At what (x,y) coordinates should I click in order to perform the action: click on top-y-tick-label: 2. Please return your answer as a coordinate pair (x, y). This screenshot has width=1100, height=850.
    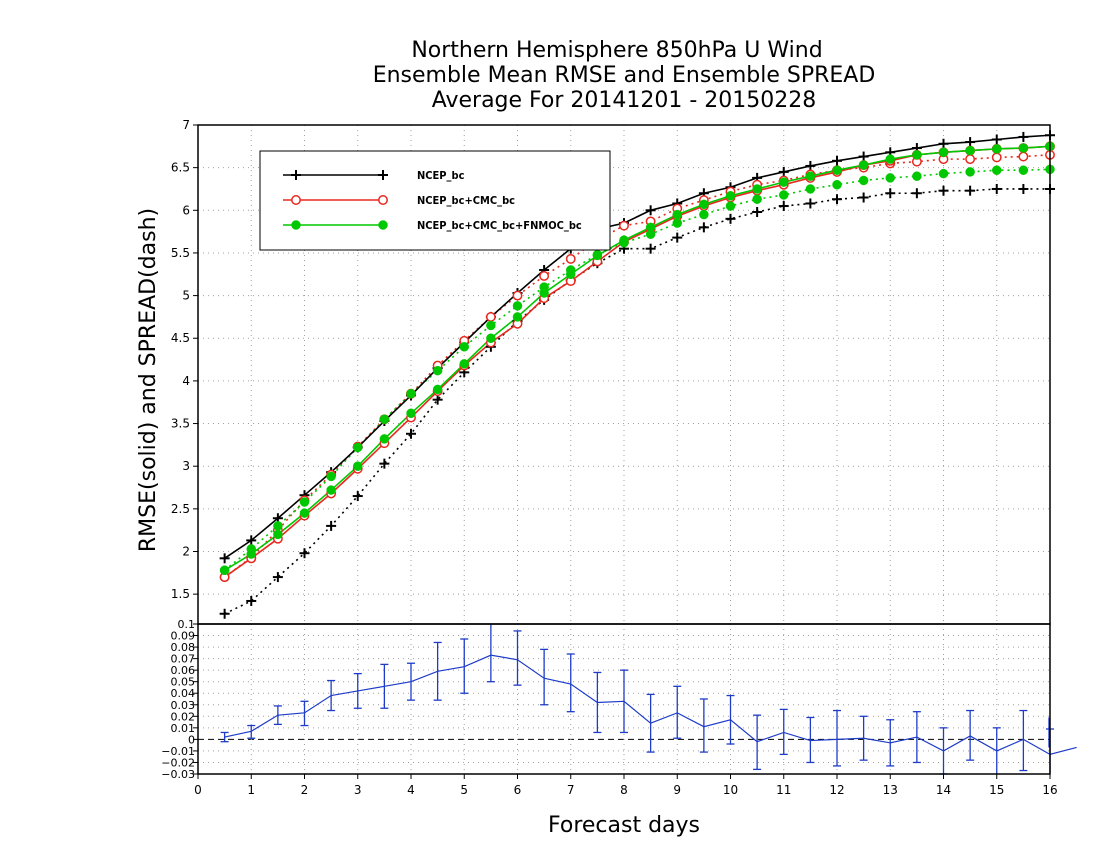
    Looking at the image, I should click on (186, 551).